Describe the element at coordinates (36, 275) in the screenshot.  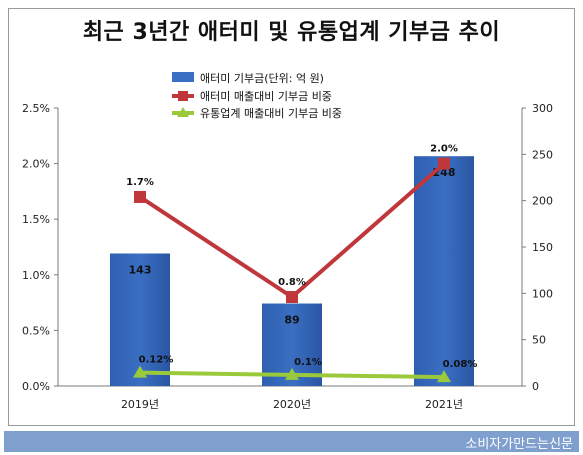
I see `y-left-tick-label: 1.0%` at that location.